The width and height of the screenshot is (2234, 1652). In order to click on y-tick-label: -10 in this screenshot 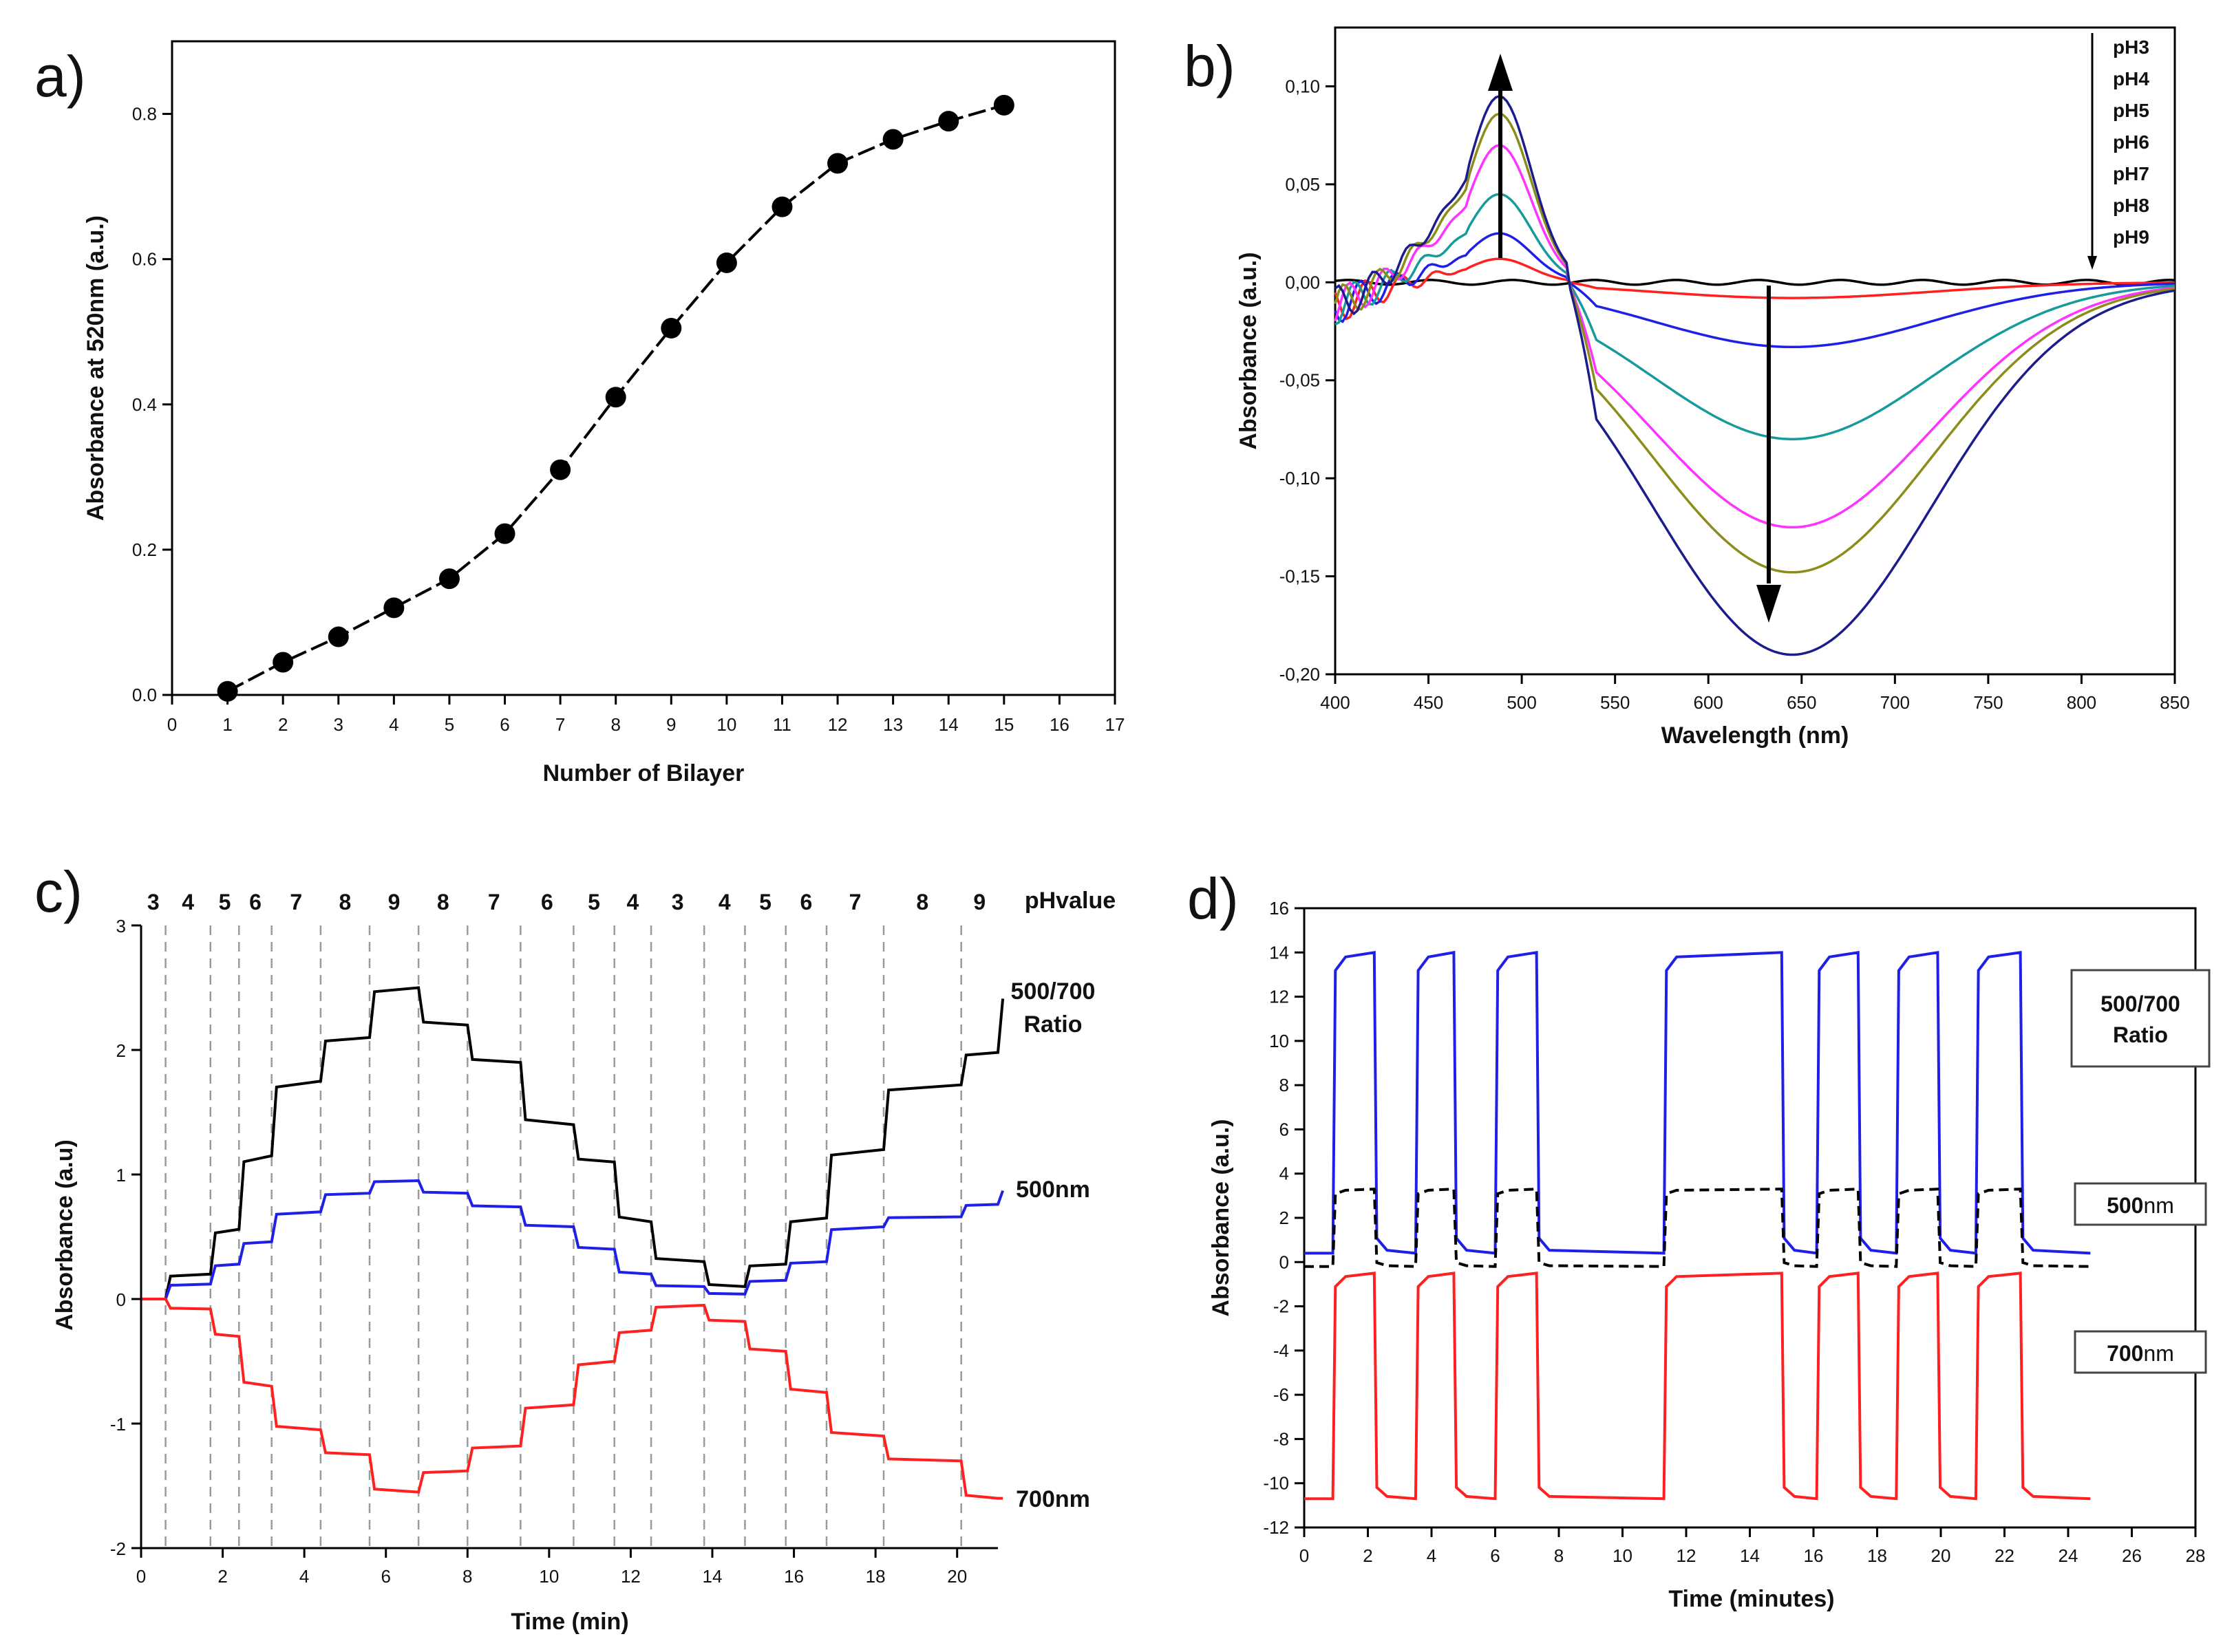, I will do `click(1276, 1483)`.